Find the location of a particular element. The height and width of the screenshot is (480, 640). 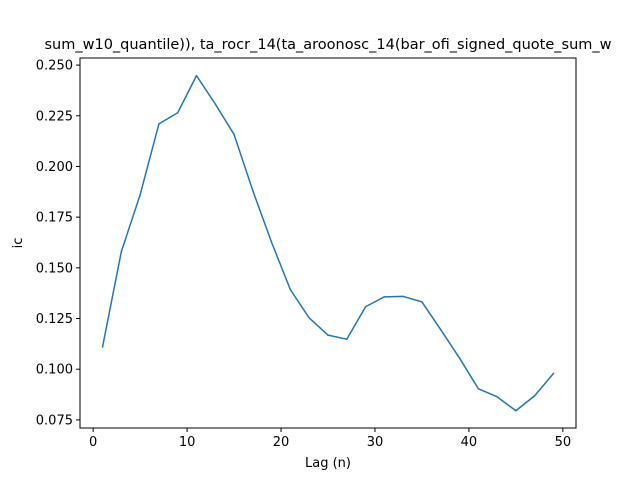

y-tick-label: 0.075 is located at coordinates (54, 420).